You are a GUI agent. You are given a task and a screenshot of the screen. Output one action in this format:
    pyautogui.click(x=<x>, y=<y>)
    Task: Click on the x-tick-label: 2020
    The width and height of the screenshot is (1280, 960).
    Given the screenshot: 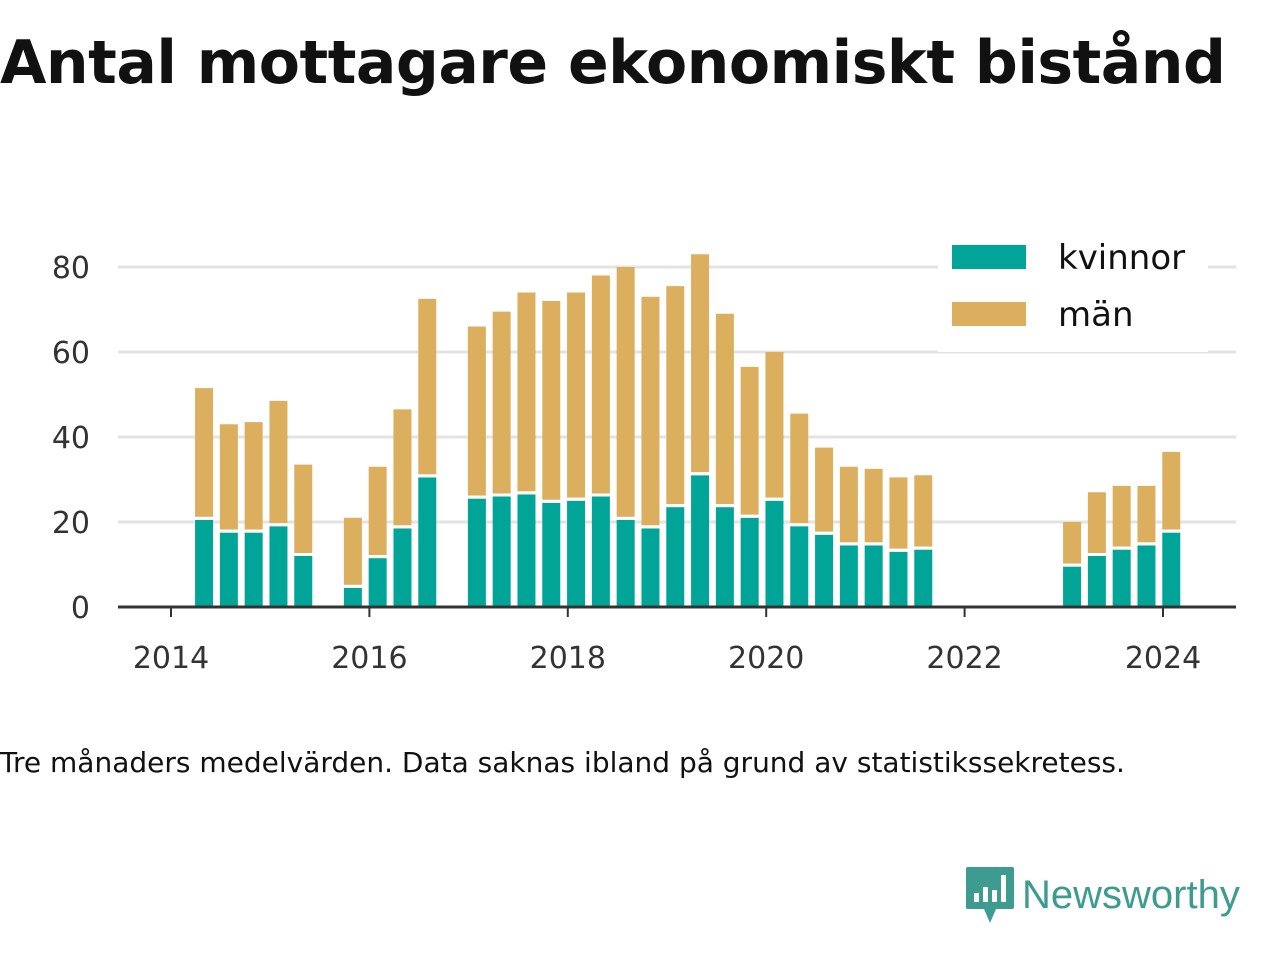 What is the action you would take?
    pyautogui.click(x=766, y=658)
    